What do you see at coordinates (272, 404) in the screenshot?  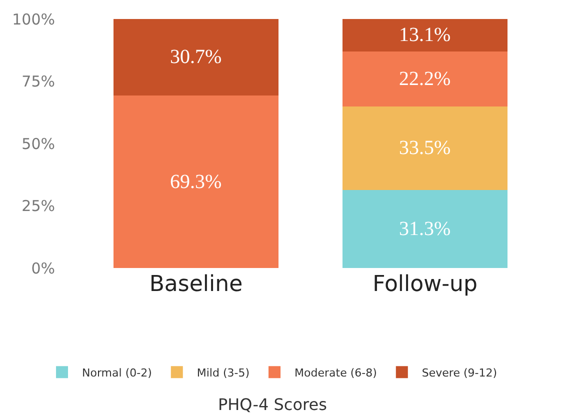 I see `legend-title: PHQ-4 Scores` at bounding box center [272, 404].